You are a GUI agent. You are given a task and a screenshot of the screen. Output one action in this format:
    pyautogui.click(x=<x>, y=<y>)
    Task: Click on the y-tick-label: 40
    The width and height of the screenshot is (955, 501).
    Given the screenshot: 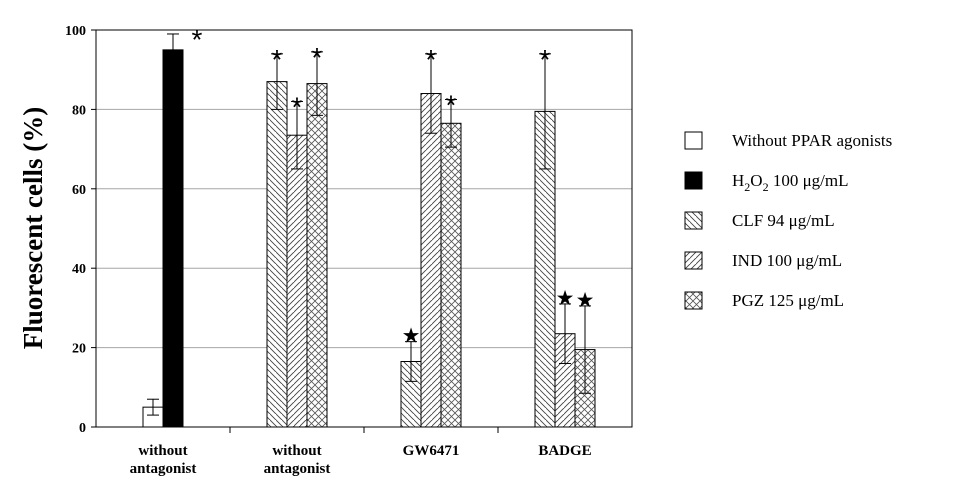 What is the action you would take?
    pyautogui.click(x=79, y=269)
    